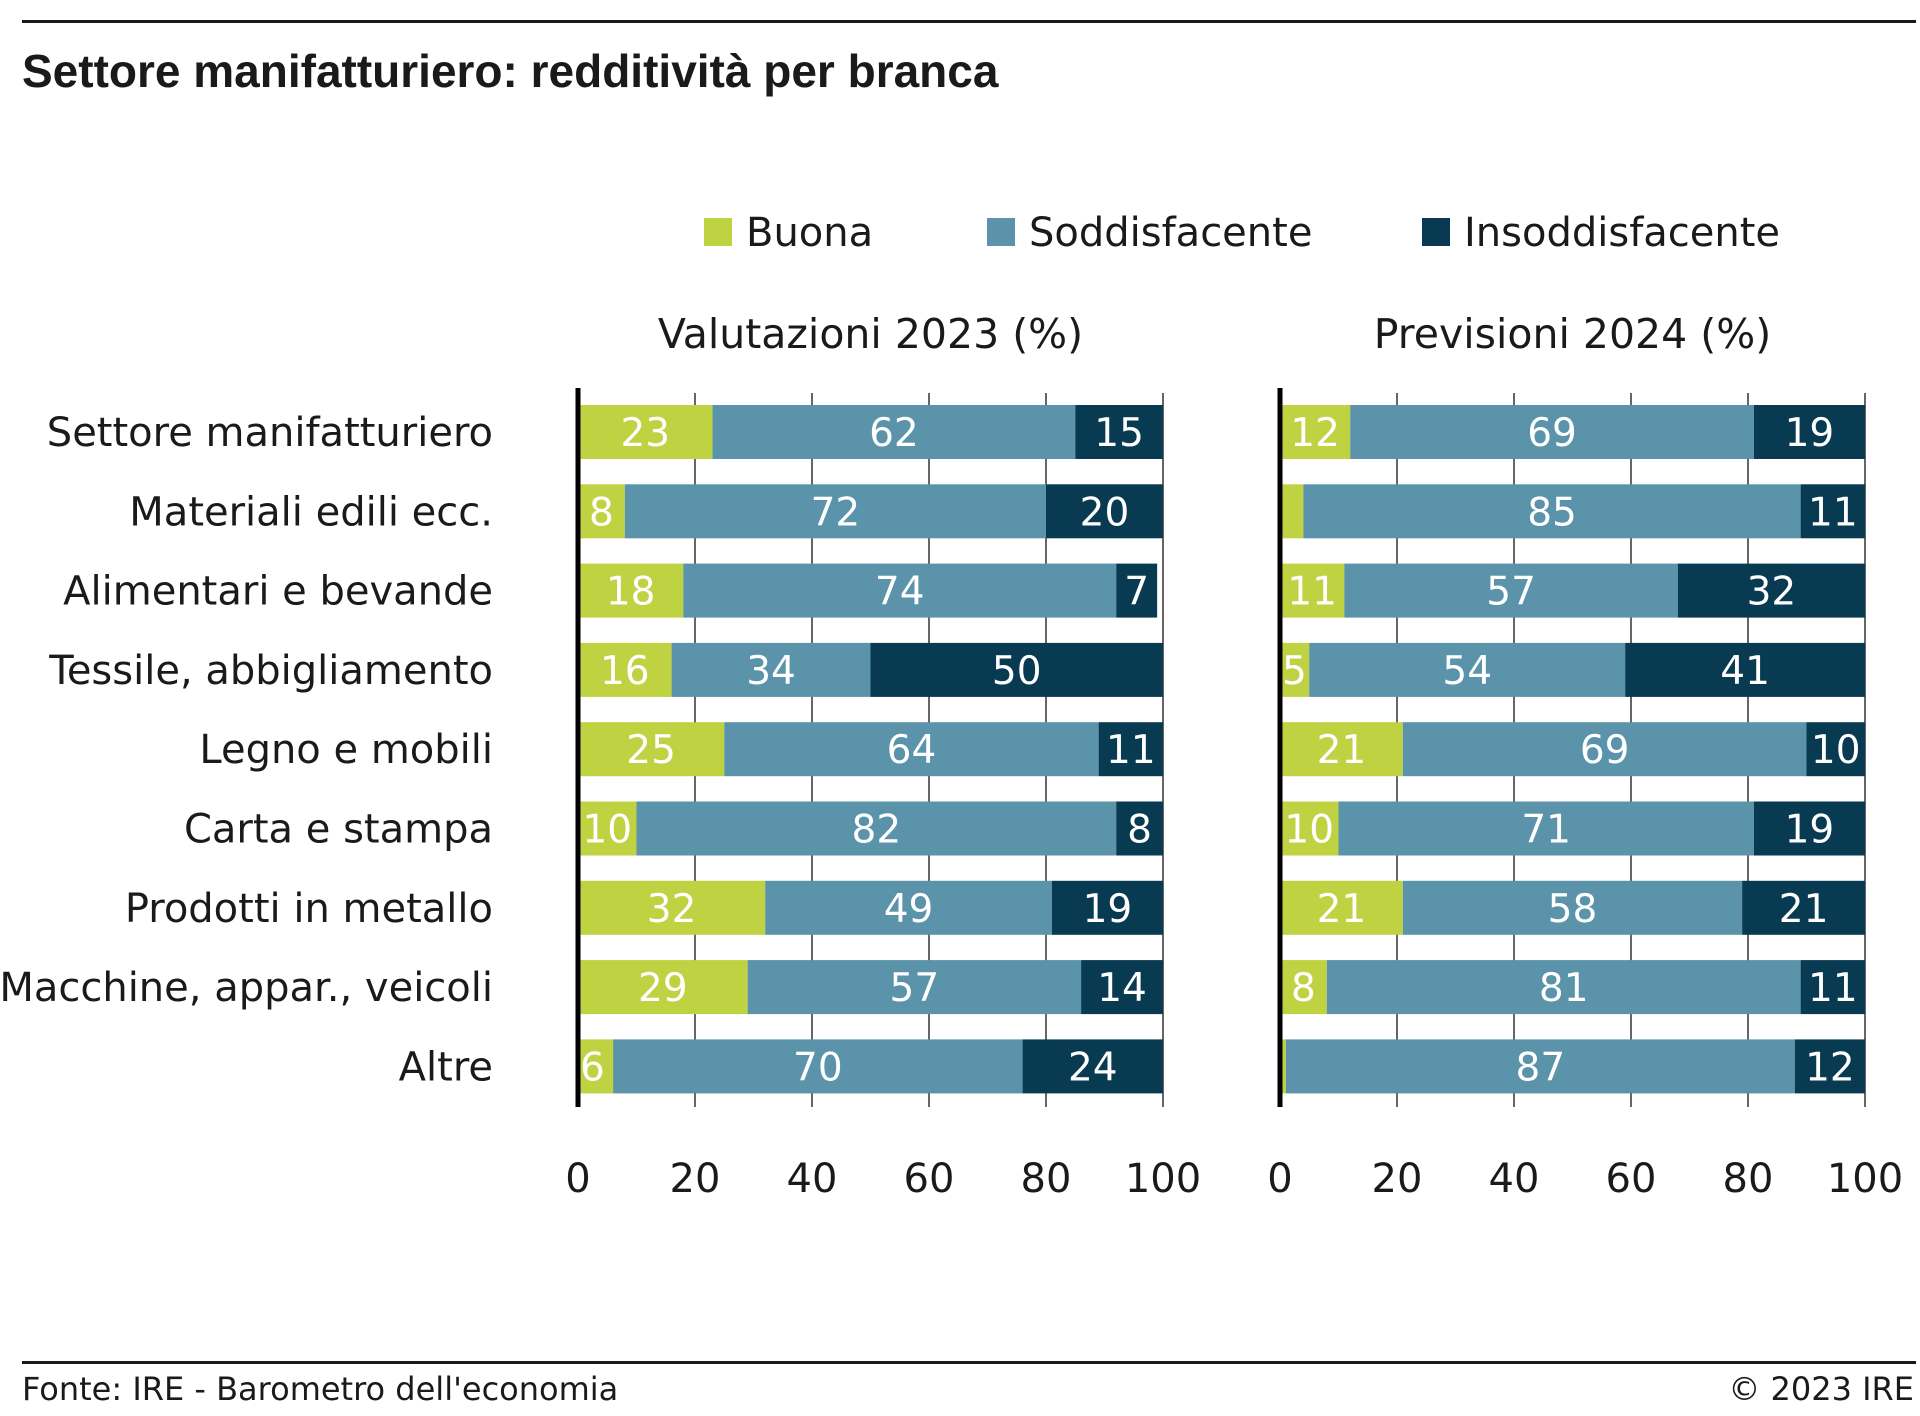 This screenshot has height=1416, width=1920. I want to click on data-label: 29, so click(663, 988).